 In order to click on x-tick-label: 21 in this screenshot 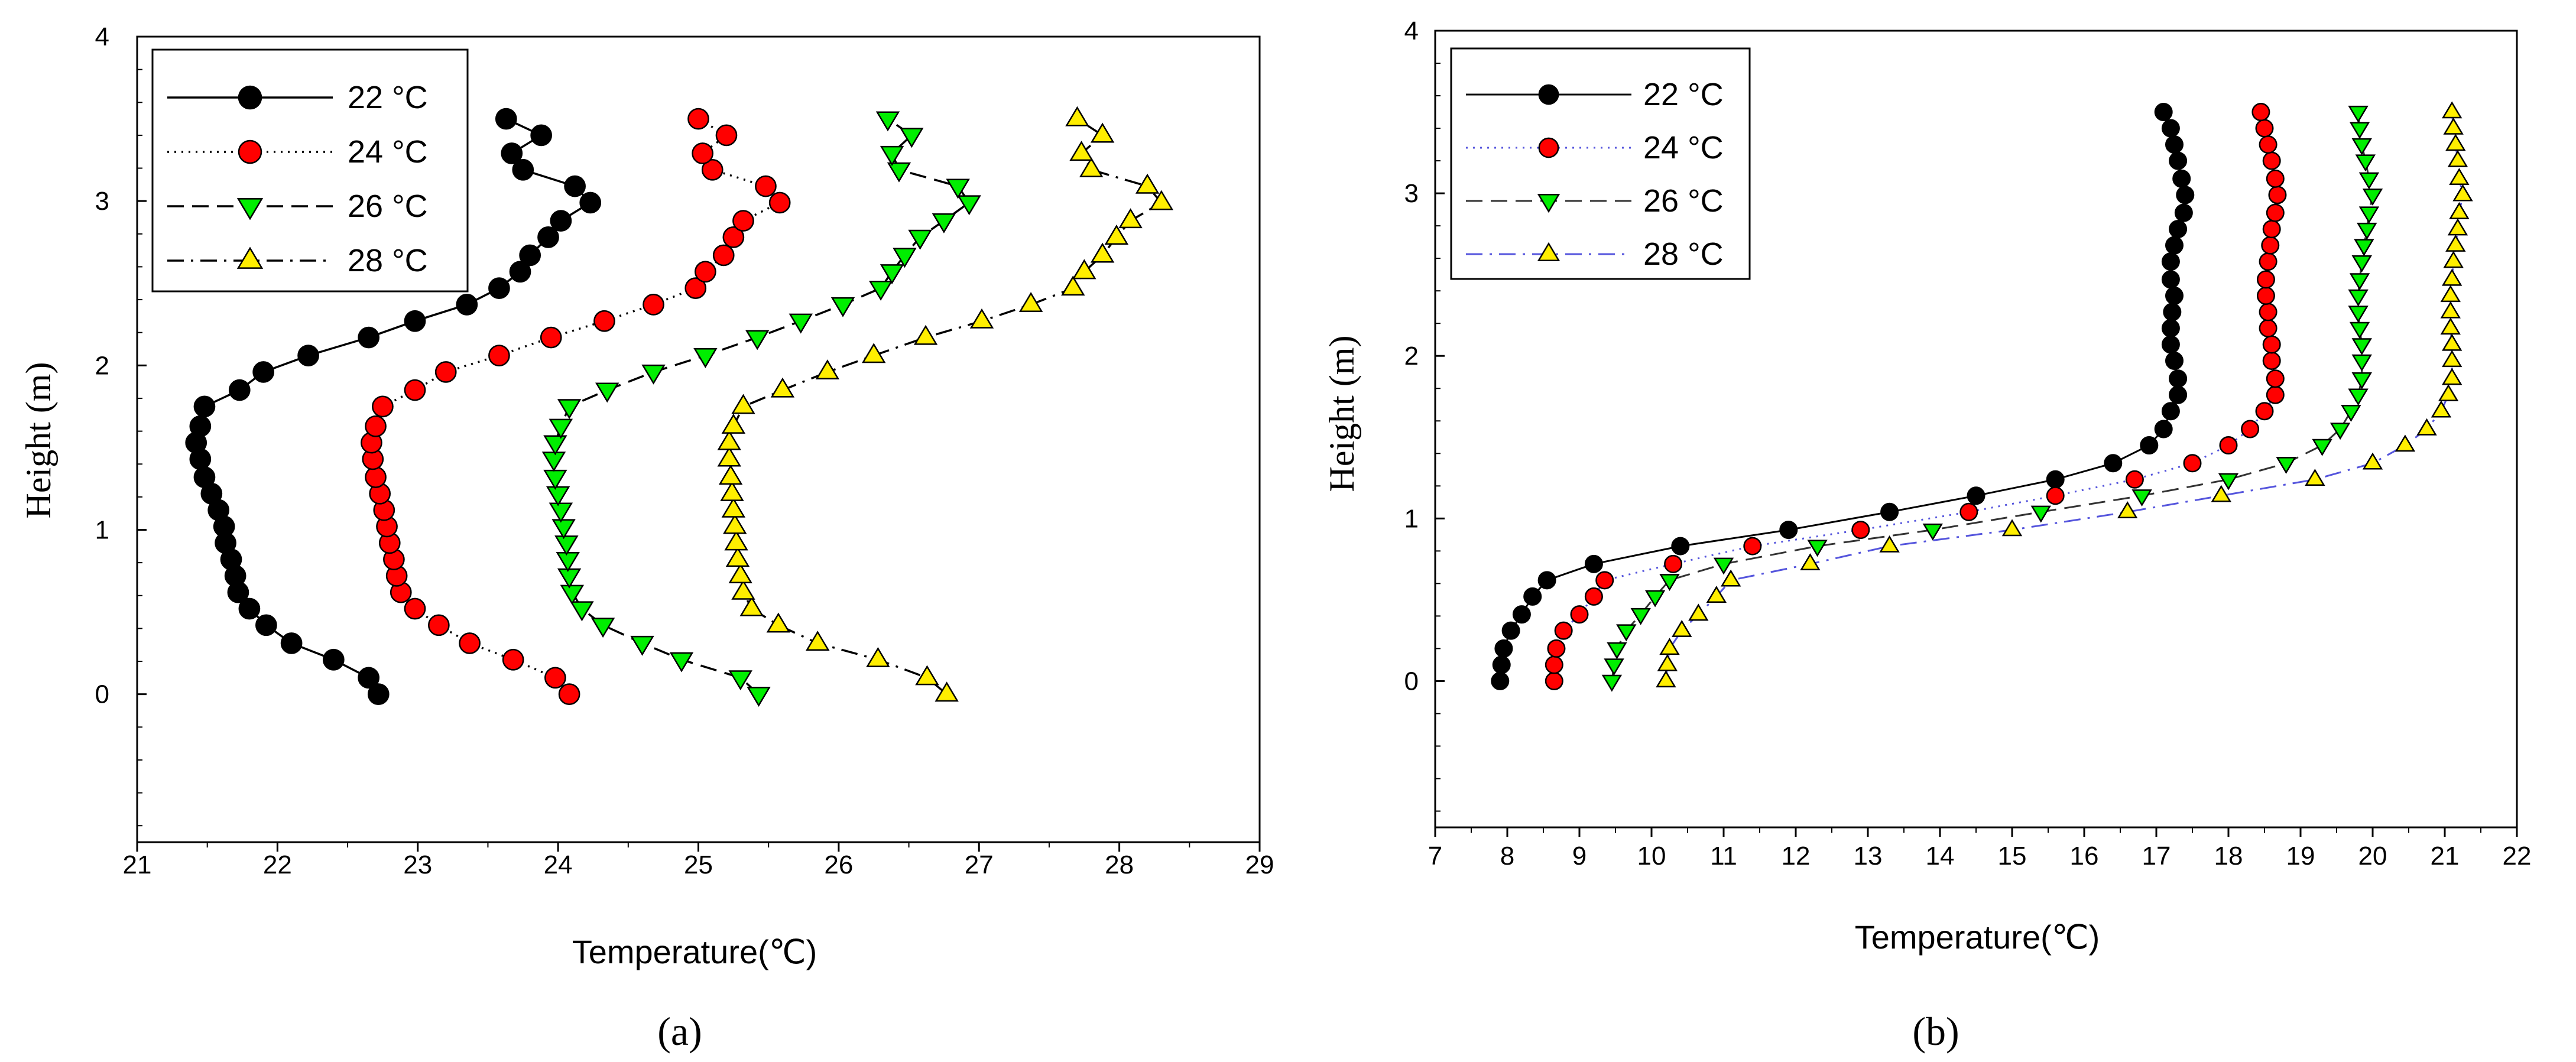, I will do `click(137, 864)`.